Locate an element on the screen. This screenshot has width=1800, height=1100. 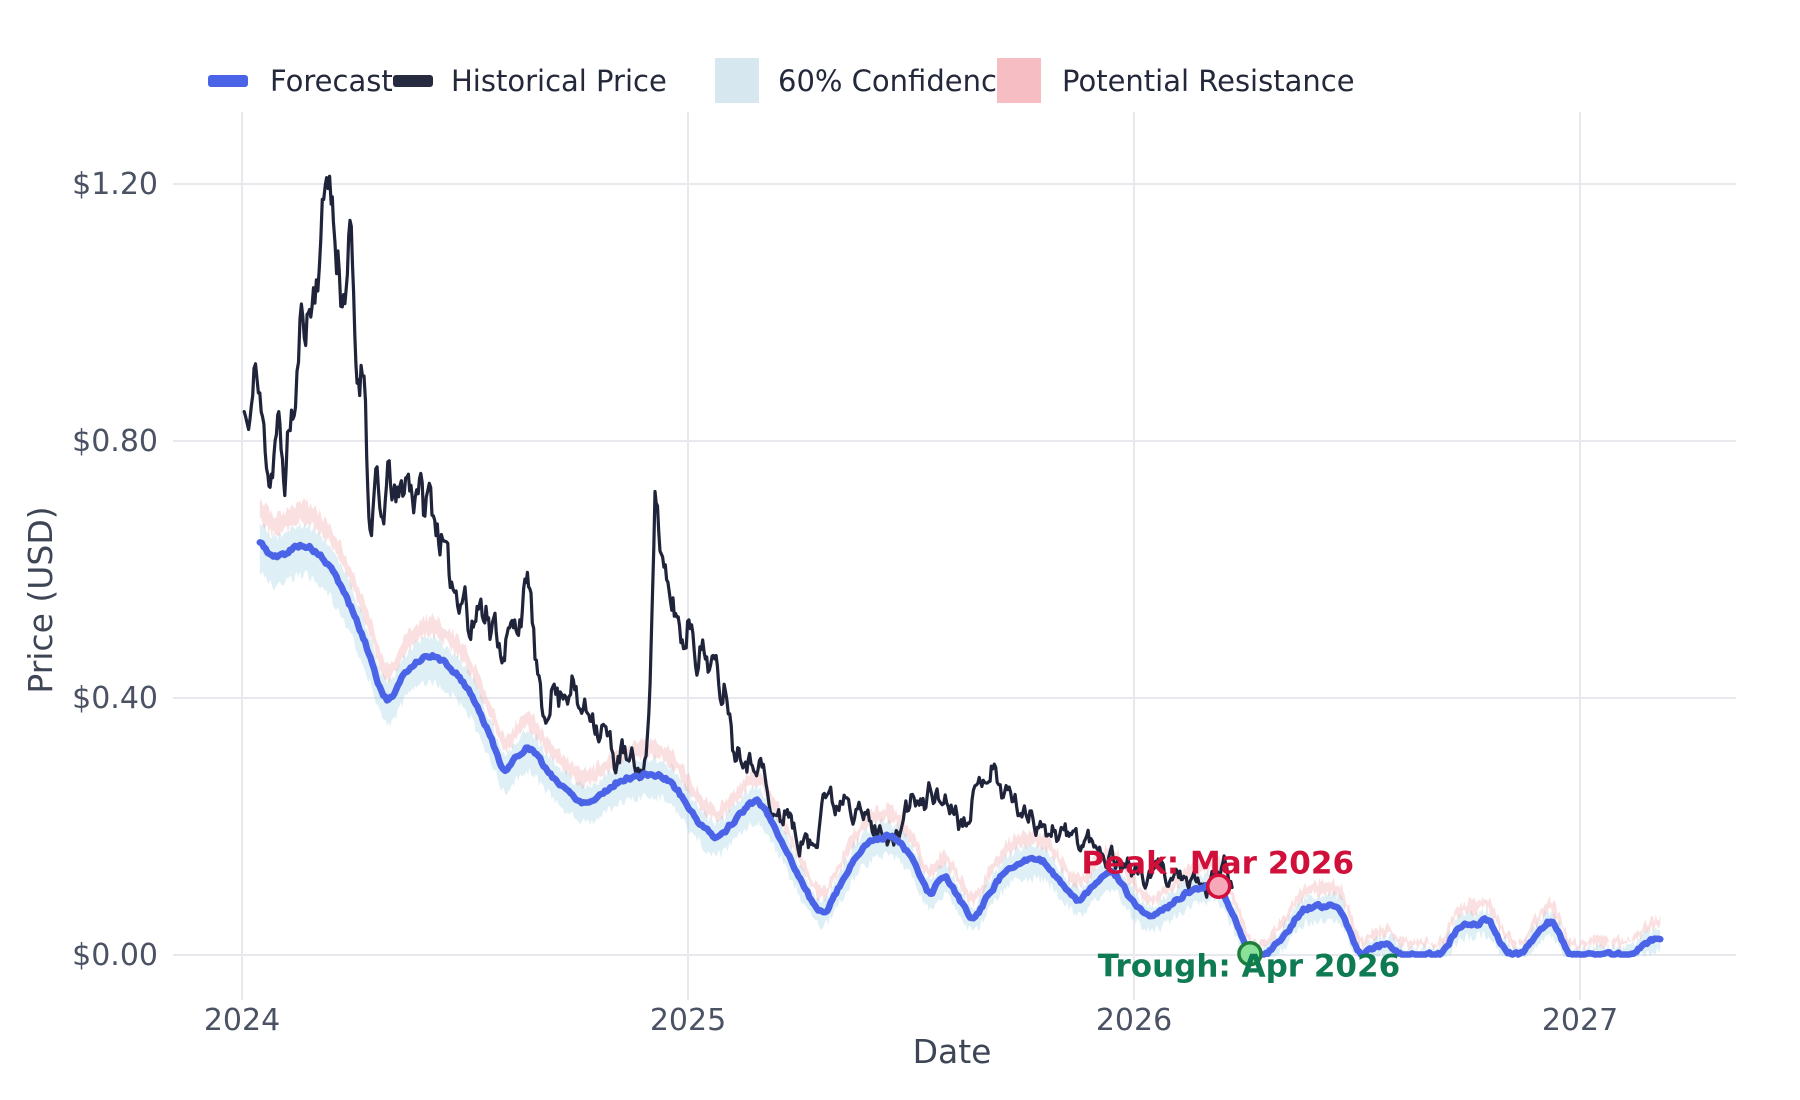
y-tick-label: $0.00 is located at coordinates (115, 955).